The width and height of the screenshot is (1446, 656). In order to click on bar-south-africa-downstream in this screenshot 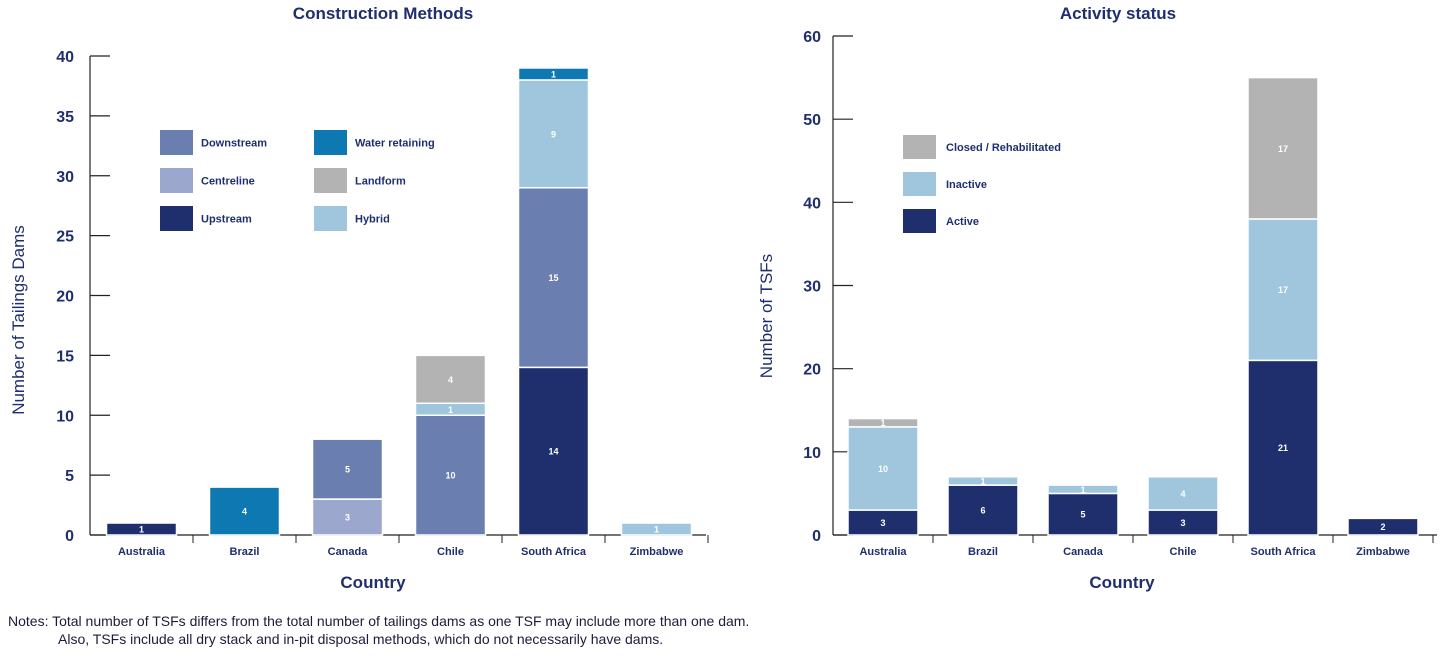, I will do `click(553, 277)`.